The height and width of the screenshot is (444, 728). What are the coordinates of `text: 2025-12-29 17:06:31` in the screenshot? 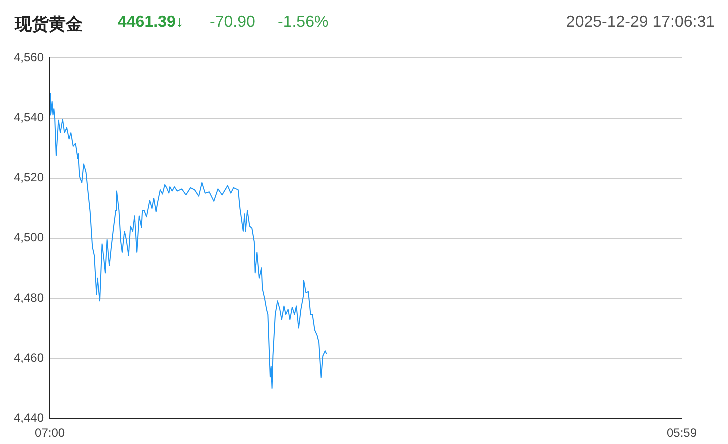 It's located at (640, 23).